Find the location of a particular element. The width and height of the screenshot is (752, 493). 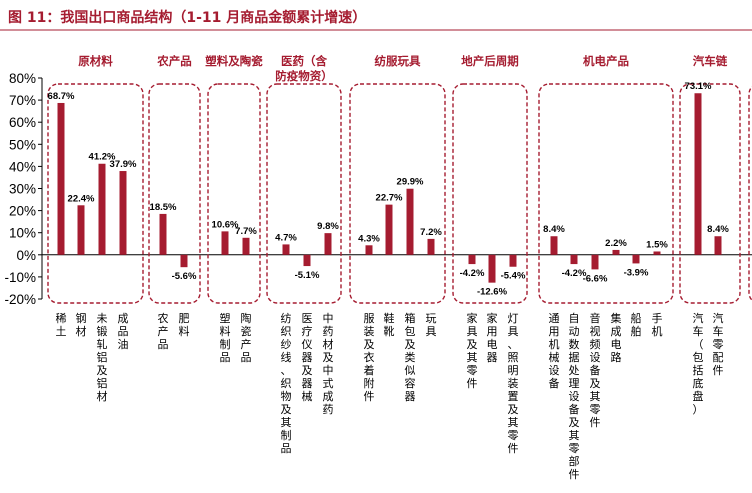

data-label: 4.7% is located at coordinates (286, 237).